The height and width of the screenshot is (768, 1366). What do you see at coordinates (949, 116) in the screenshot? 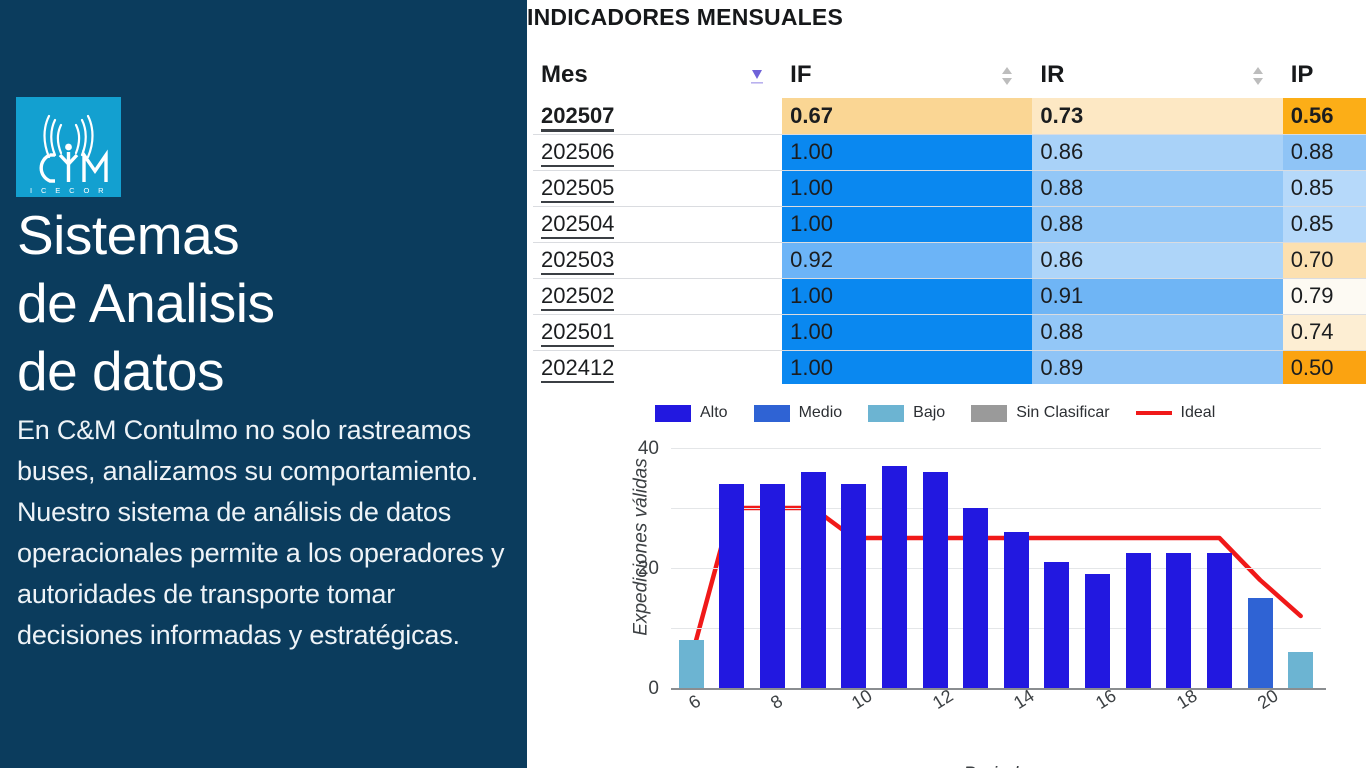
I see `table-row: 202507 0.67 0.73 0.56` at bounding box center [949, 116].